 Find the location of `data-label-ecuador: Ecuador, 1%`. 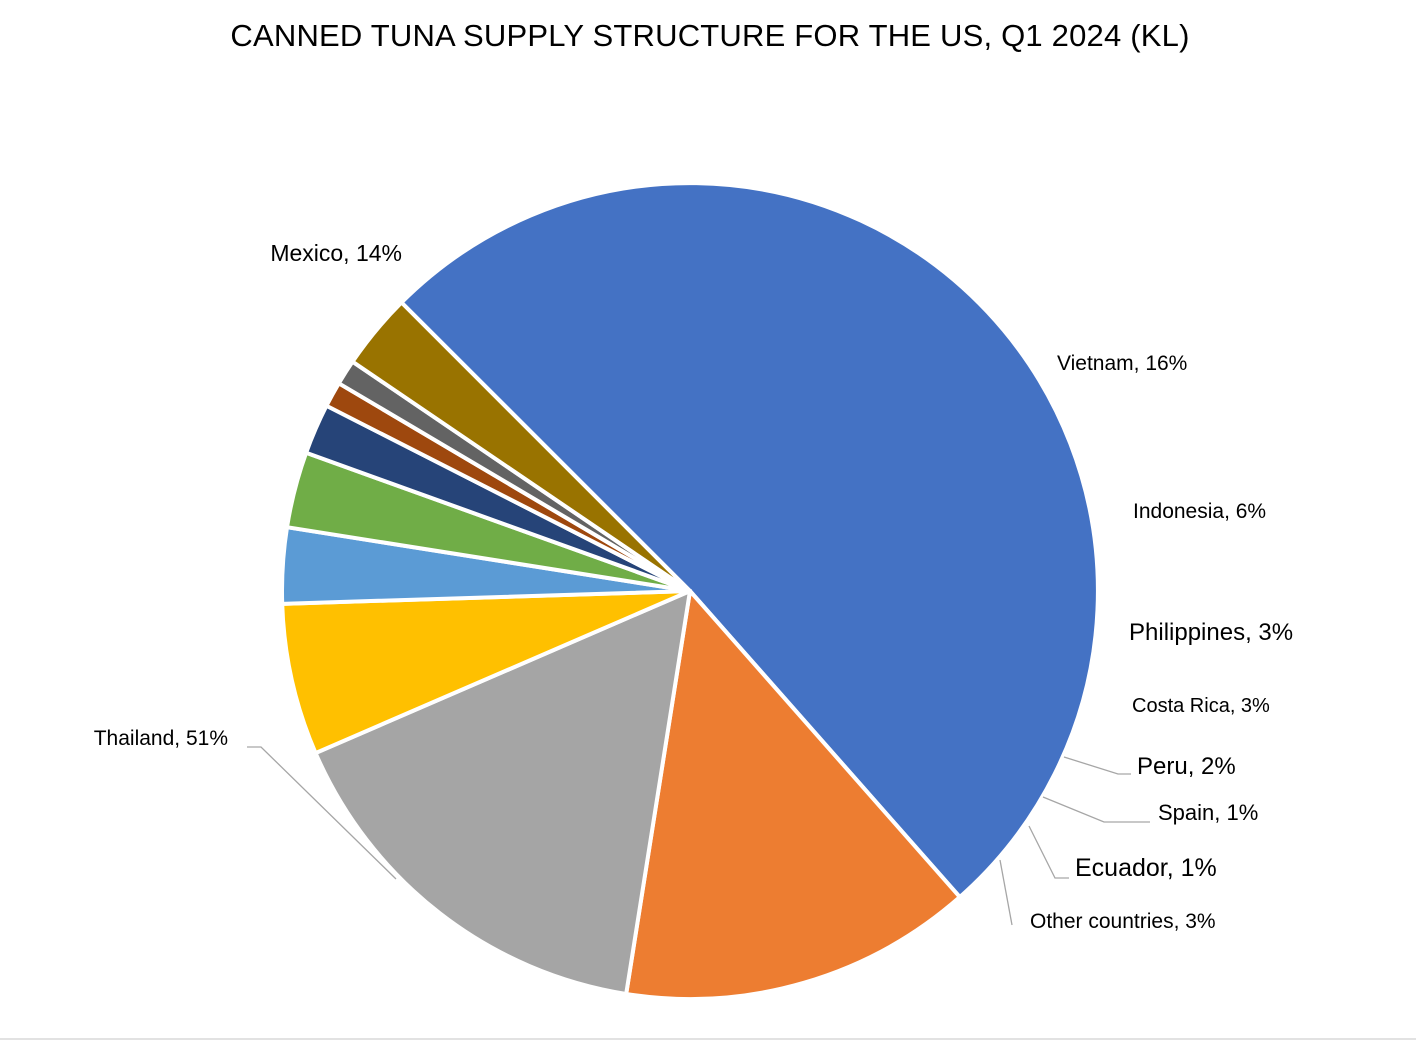

data-label-ecuador: Ecuador, 1% is located at coordinates (1146, 868).